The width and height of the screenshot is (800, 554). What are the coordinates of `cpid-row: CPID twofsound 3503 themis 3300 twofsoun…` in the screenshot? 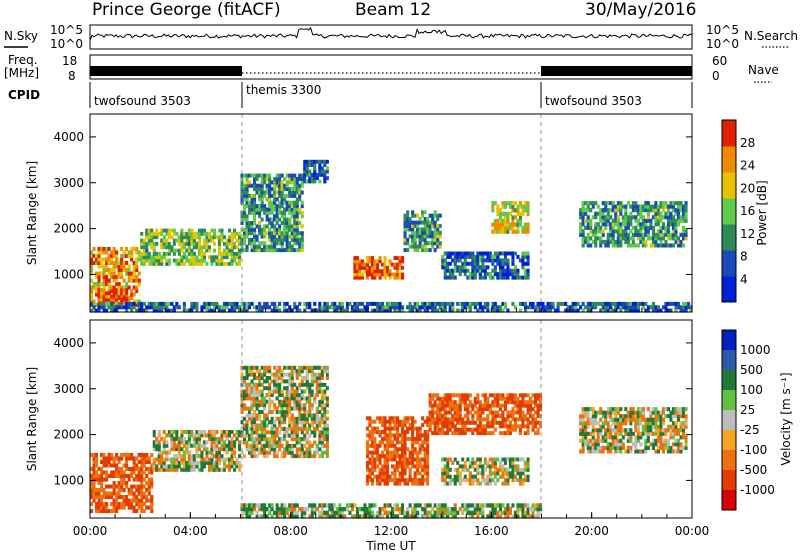 It's located at (350, 95).